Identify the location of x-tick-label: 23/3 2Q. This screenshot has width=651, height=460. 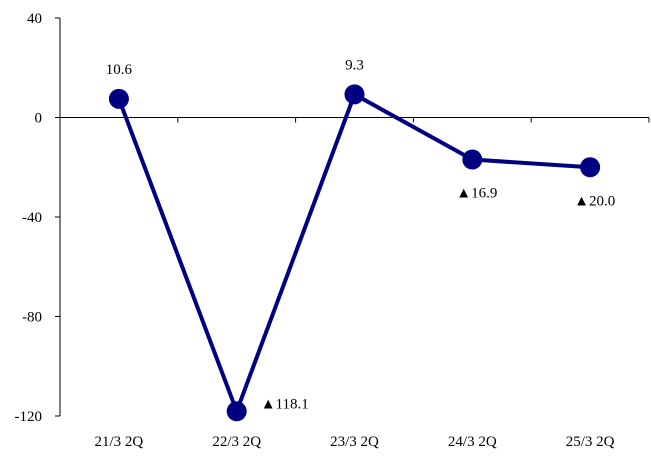
(354, 442).